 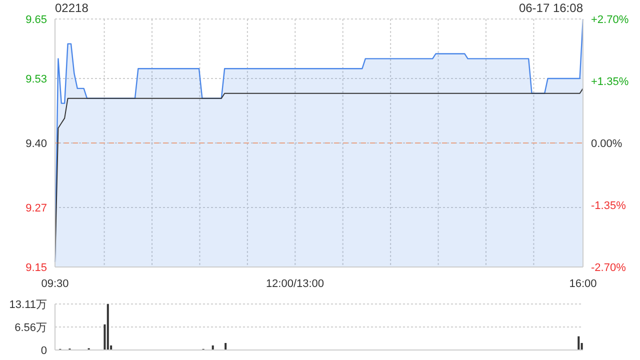 I want to click on x-tick-label: 16:00, so click(x=583, y=284).